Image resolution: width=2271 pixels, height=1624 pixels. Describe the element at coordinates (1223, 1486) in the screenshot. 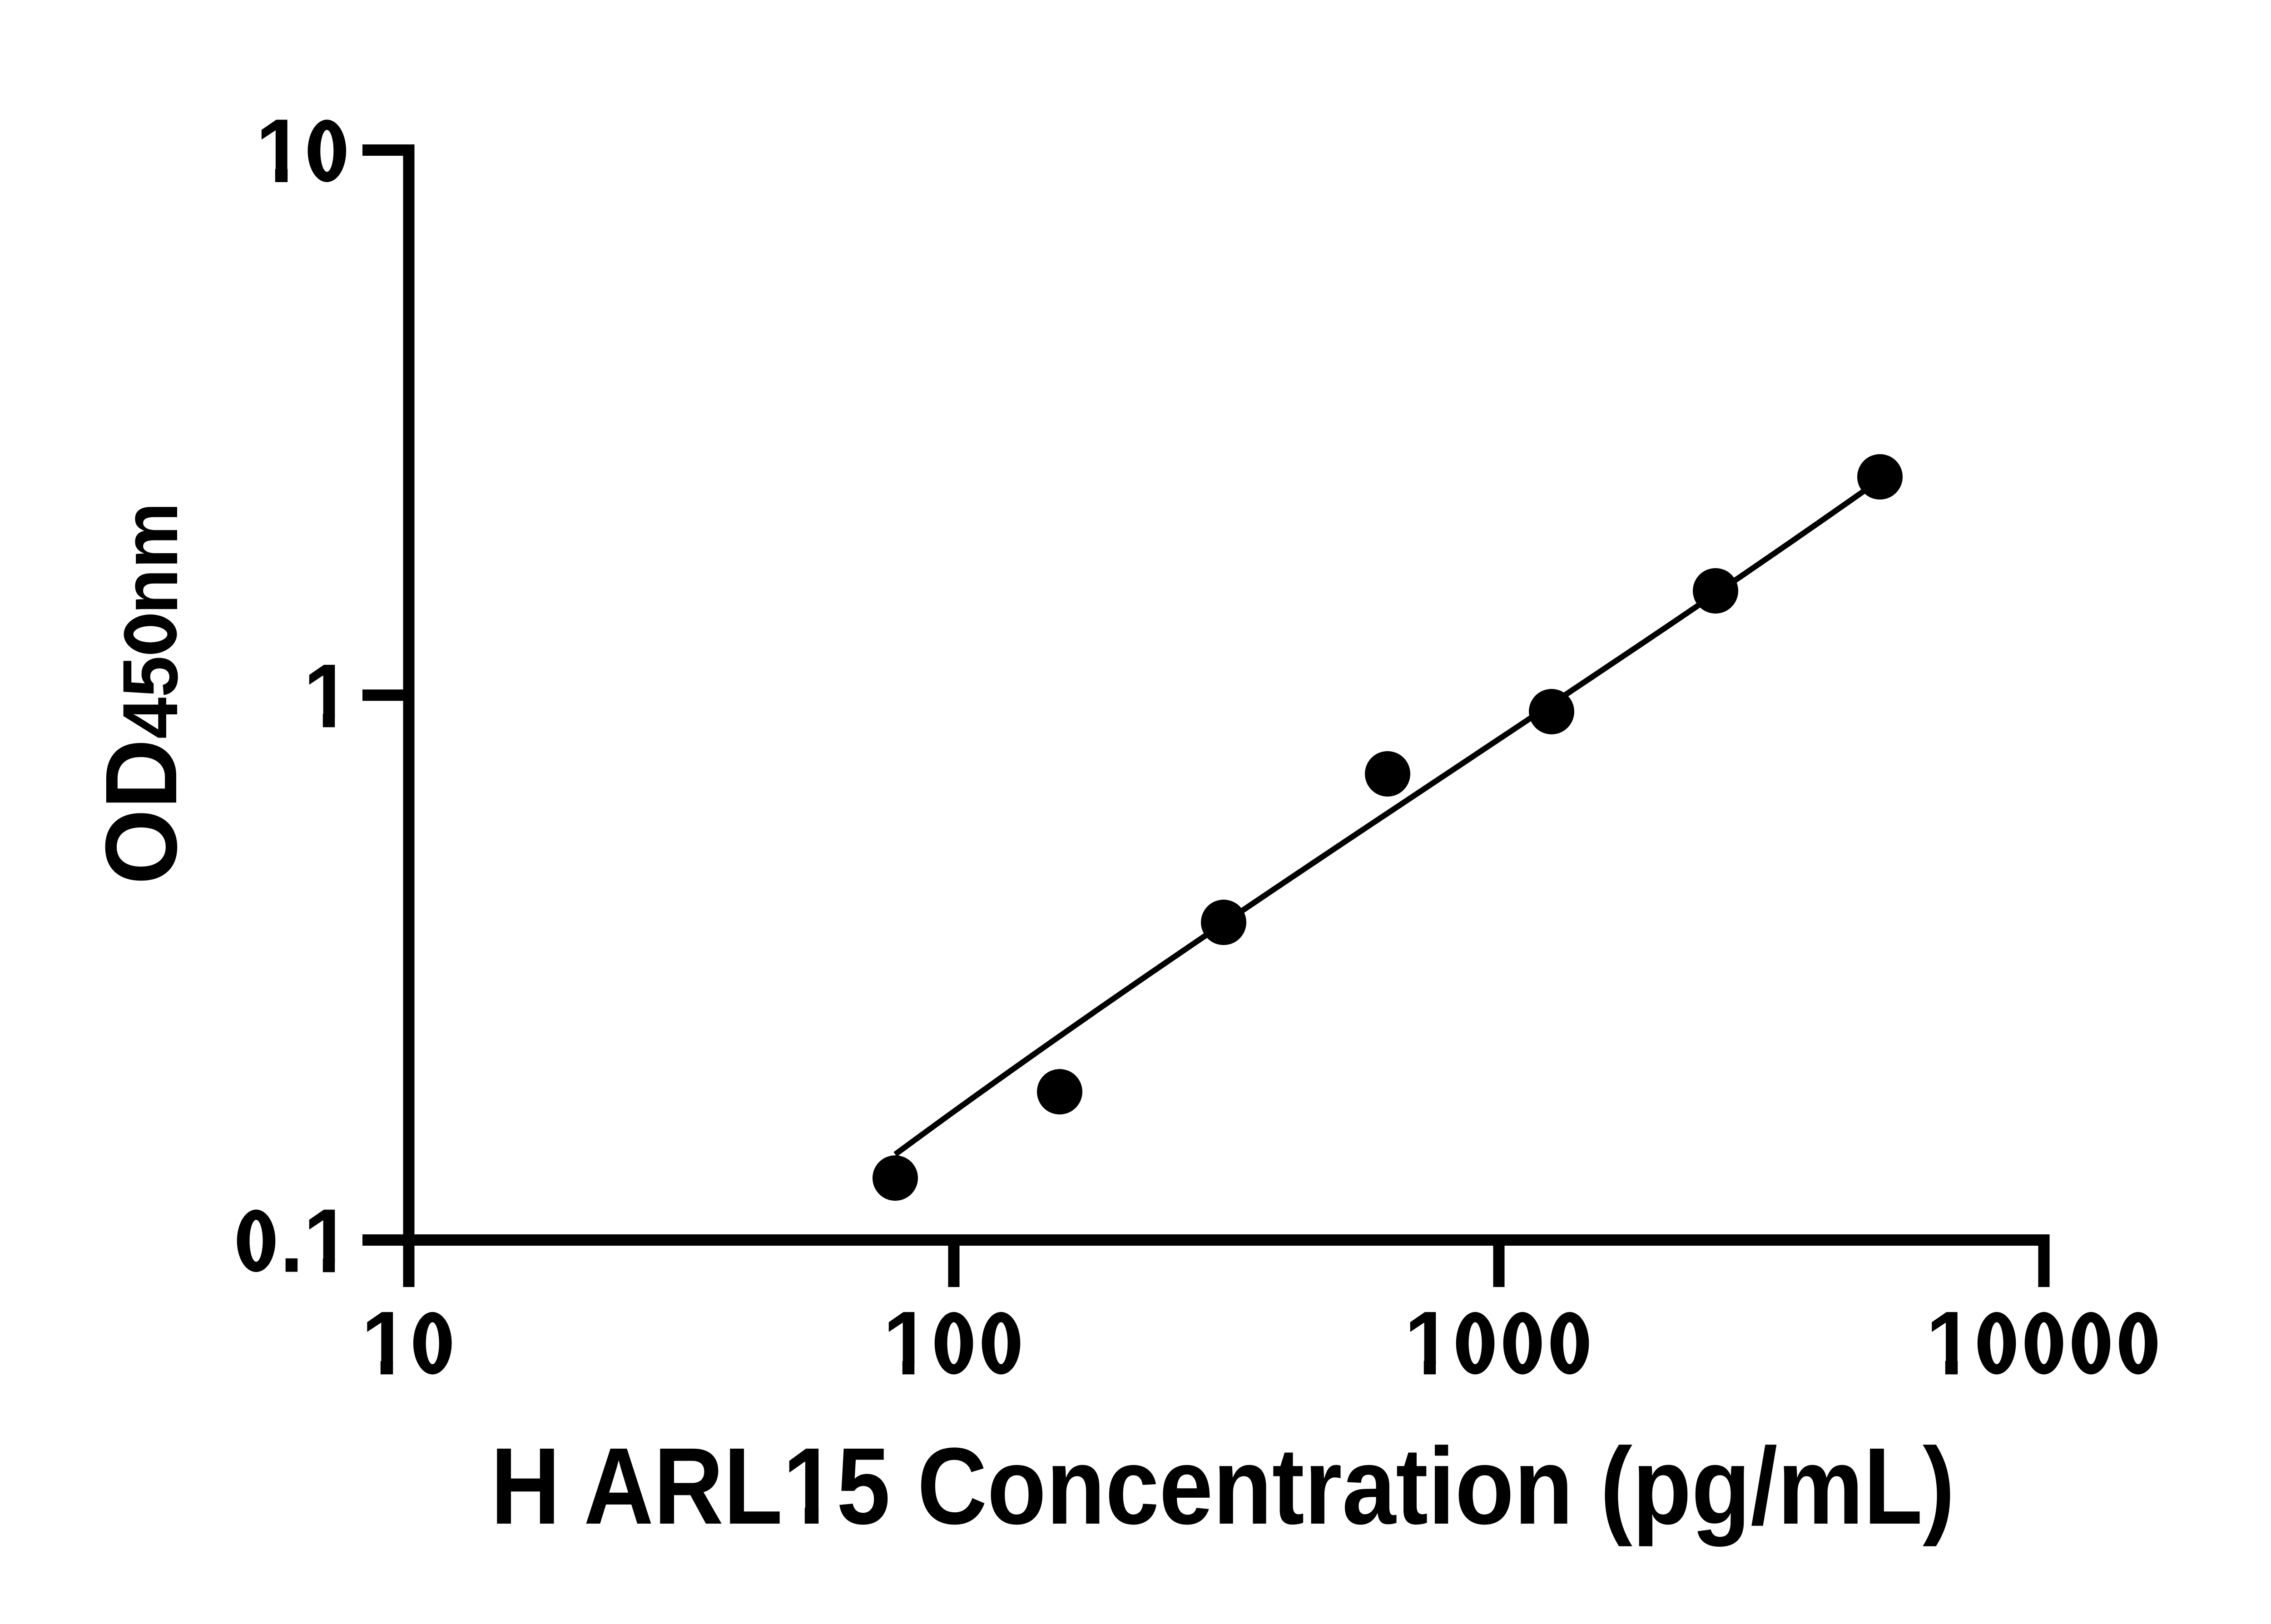

I see `svg-text: H ARL15 Concentration (pg/mL)` at that location.